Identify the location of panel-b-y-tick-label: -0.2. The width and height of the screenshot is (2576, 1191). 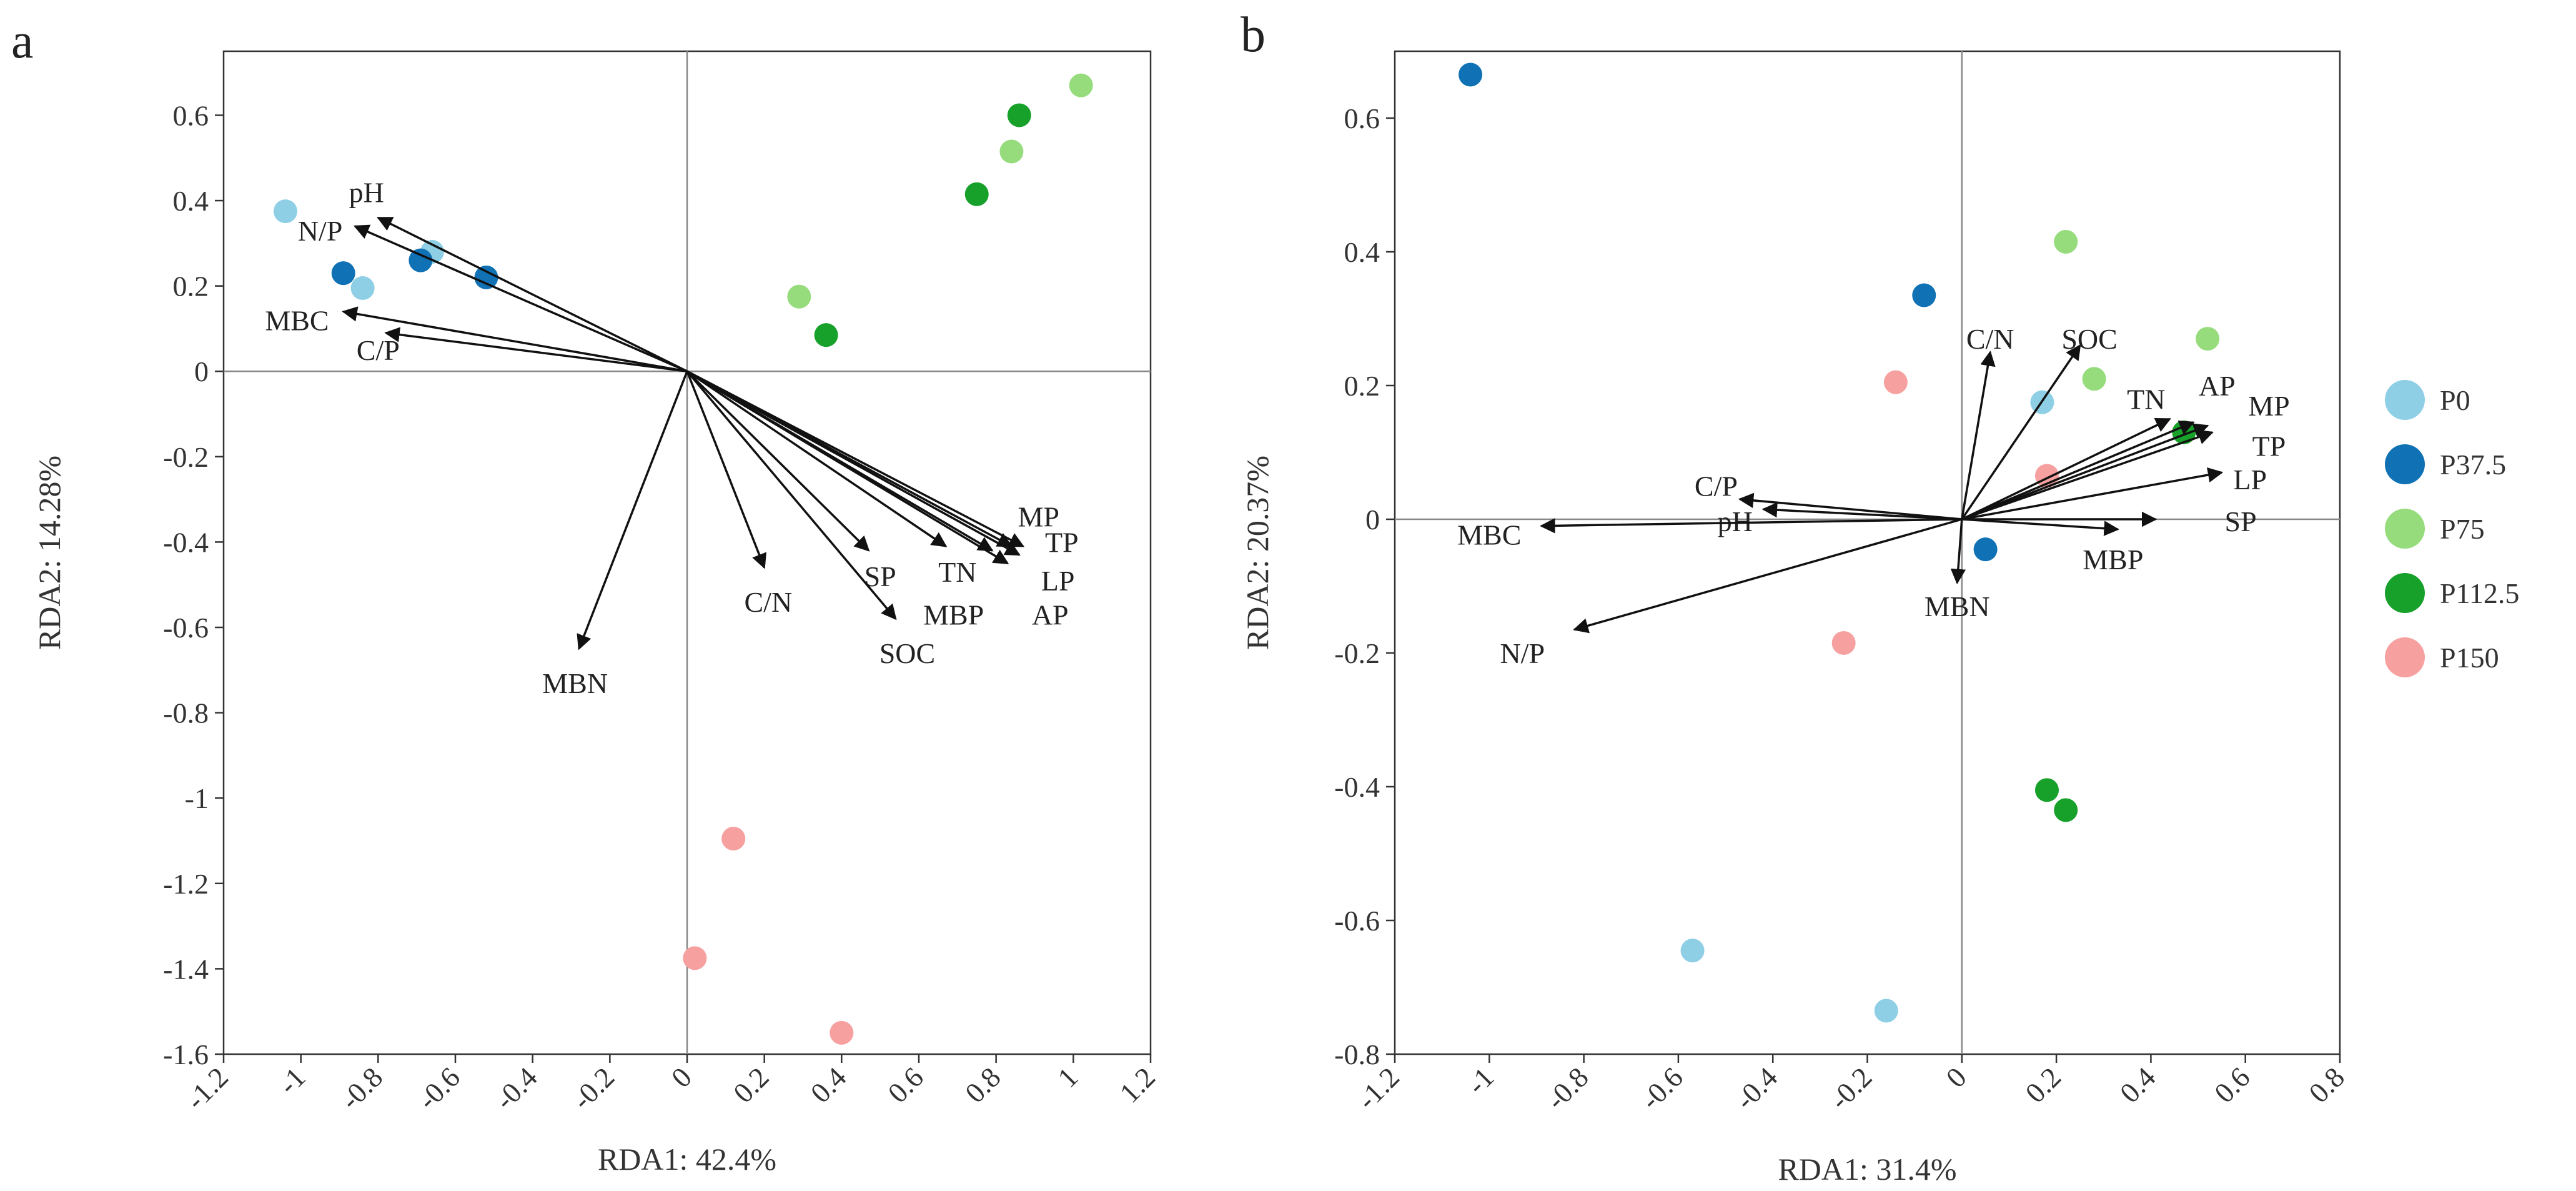
(1357, 653).